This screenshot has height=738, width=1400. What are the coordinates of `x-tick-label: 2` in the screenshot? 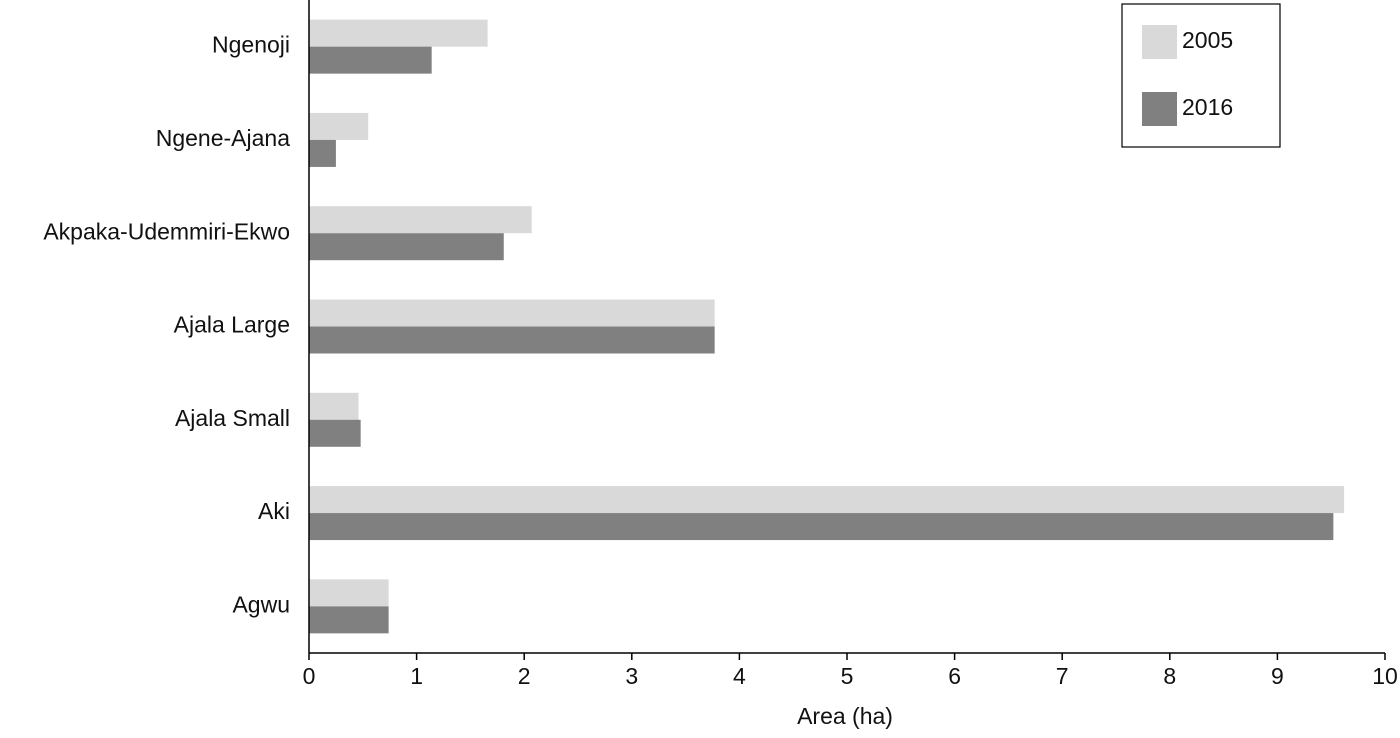 It's located at (524, 676).